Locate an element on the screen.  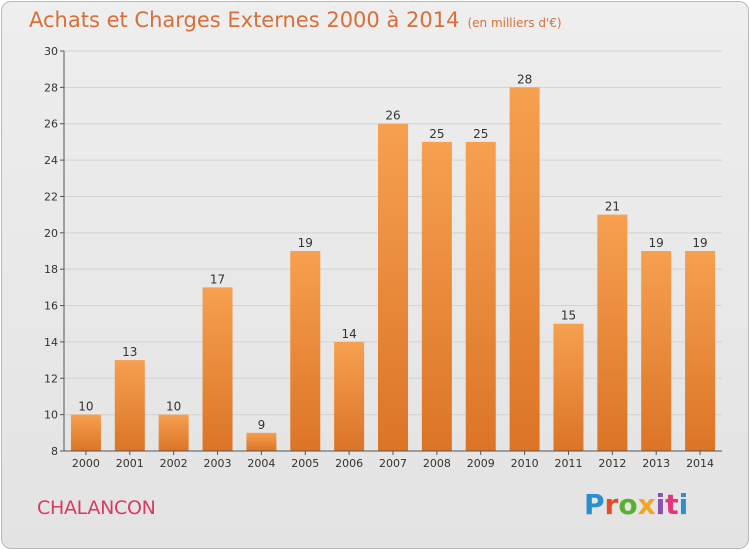
x-tick-label: 2003 is located at coordinates (218, 463).